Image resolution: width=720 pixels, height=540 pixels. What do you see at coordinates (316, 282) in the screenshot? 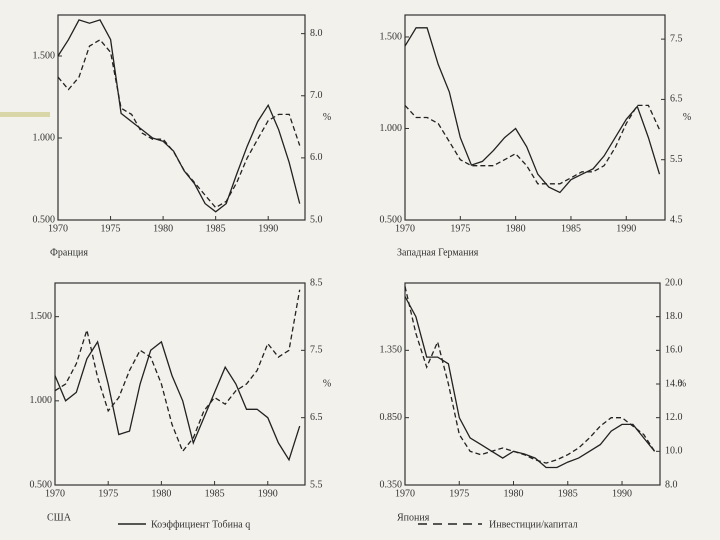
I see `y2-tick-label: 8.5` at bounding box center [316, 282].